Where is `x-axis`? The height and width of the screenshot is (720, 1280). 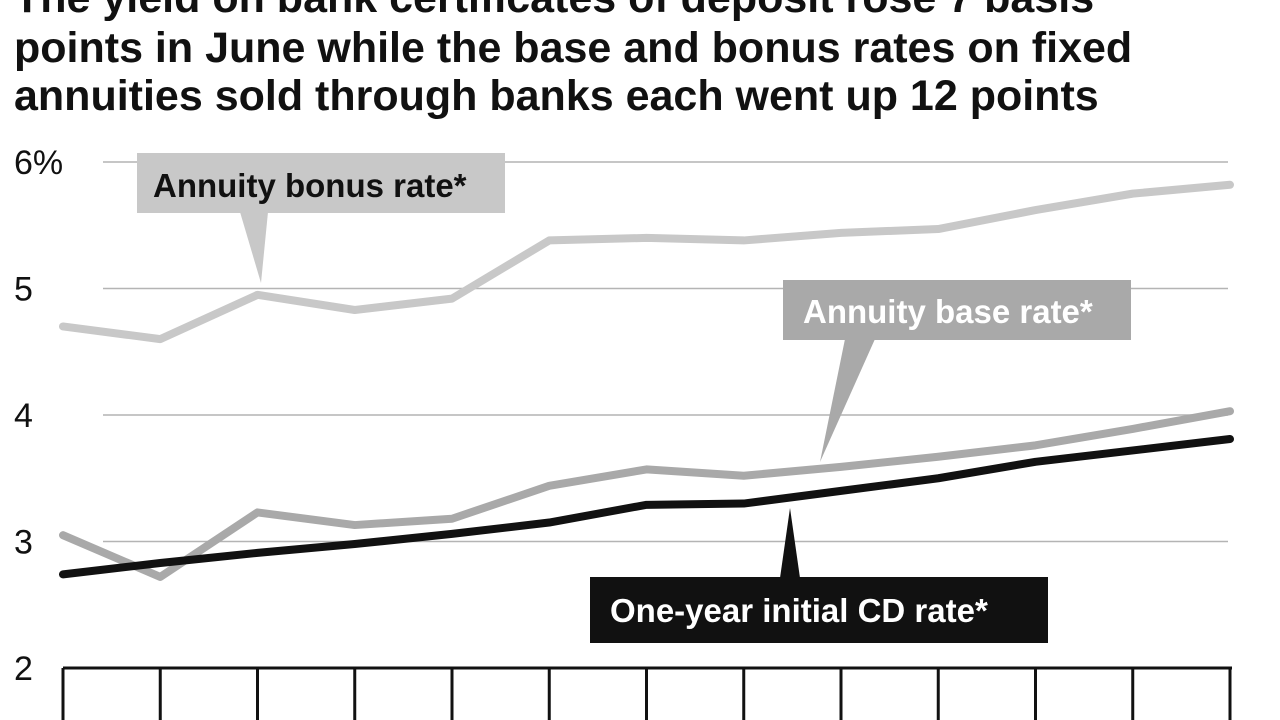 x-axis is located at coordinates (646, 693).